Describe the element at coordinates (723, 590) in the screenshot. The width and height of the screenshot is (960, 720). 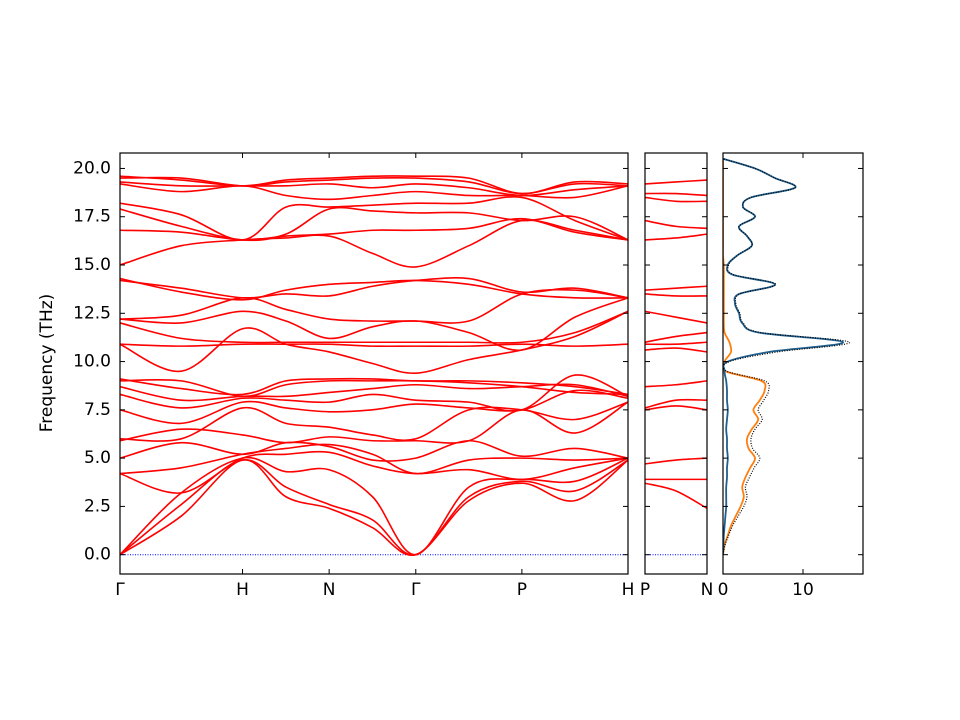
I see `x-tick-label: 0` at that location.